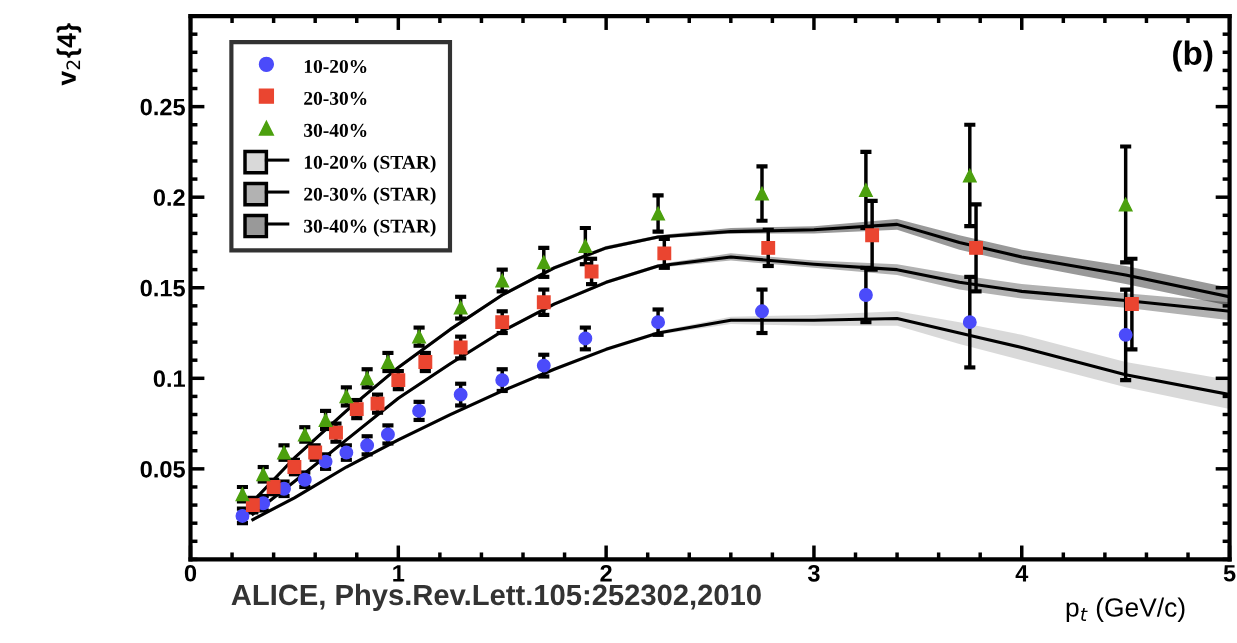 The height and width of the screenshot is (643, 1237). Describe the element at coordinates (162, 469) in the screenshot. I see `y-tick-label: 0.05` at that location.